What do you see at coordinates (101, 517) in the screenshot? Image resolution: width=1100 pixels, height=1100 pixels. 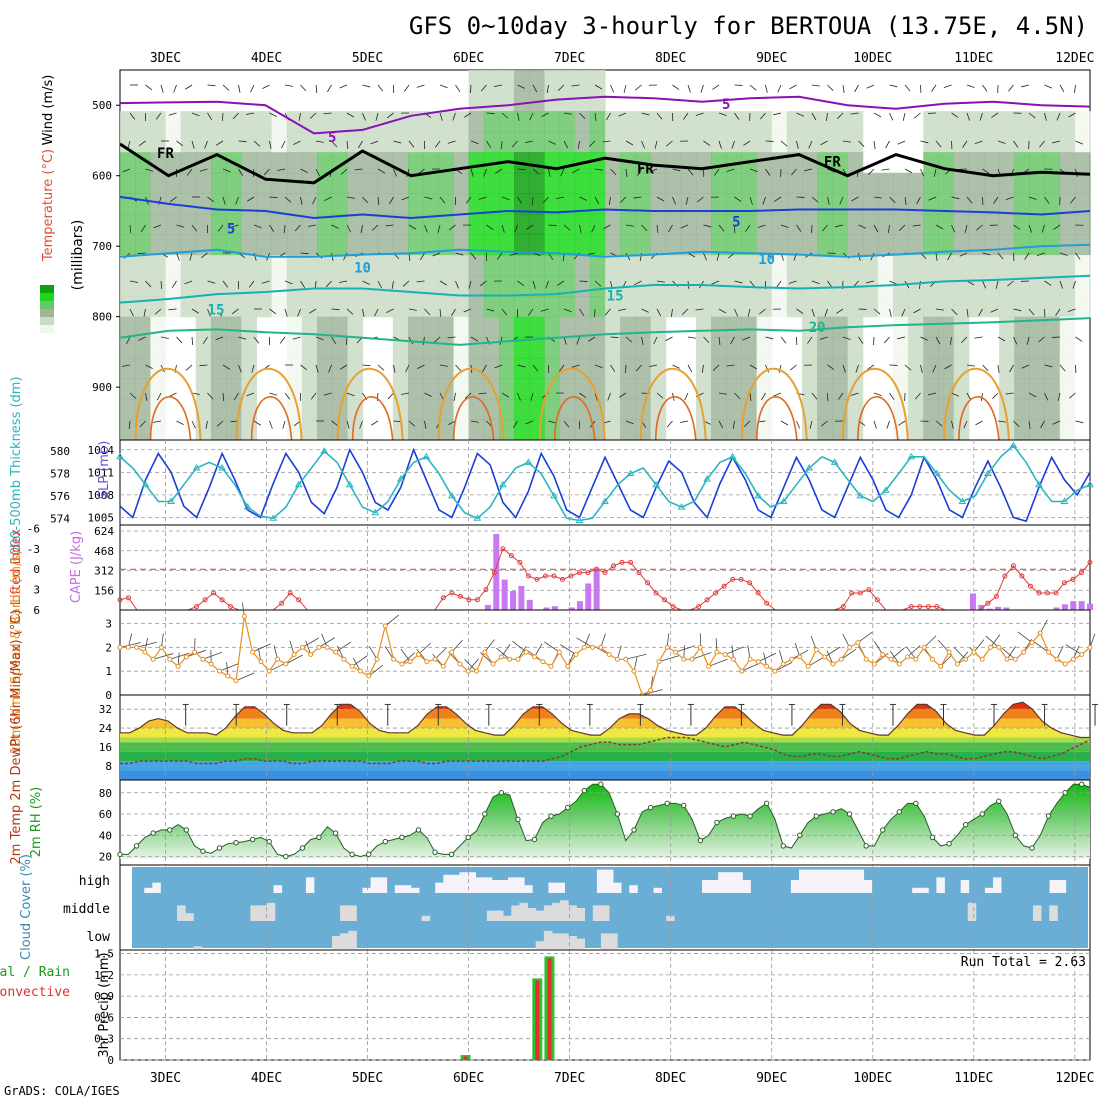 I see `slp-tick-label: 1005` at bounding box center [101, 517].